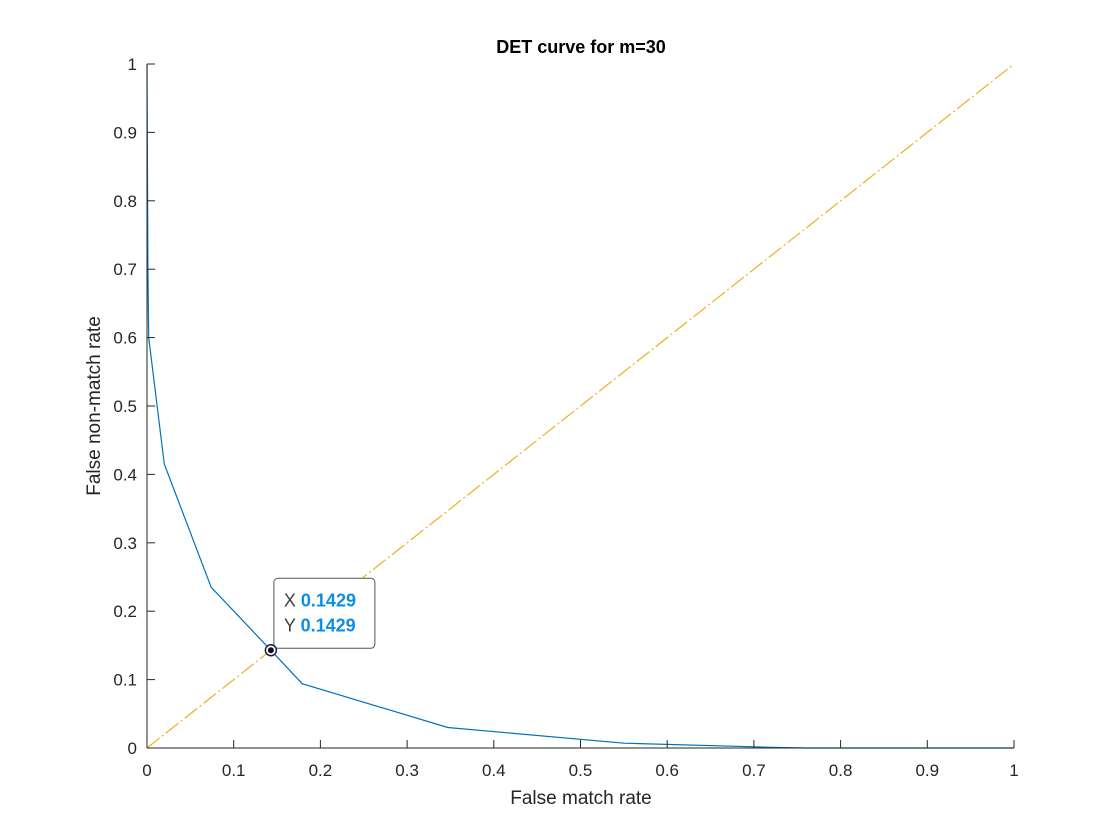  I want to click on y-tick-label: 0.3, so click(125, 543).